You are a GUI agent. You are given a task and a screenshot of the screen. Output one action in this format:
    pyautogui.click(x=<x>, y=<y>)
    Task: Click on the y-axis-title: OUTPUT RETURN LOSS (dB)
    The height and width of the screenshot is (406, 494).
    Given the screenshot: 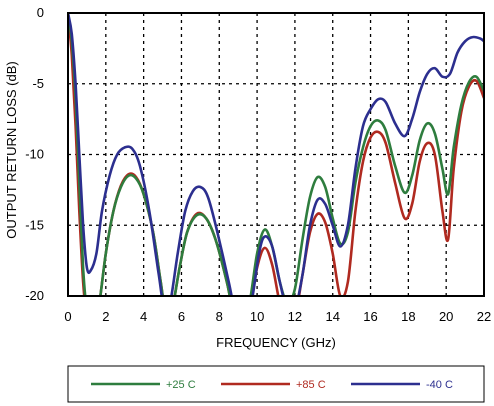 What is the action you would take?
    pyautogui.click(x=11, y=149)
    